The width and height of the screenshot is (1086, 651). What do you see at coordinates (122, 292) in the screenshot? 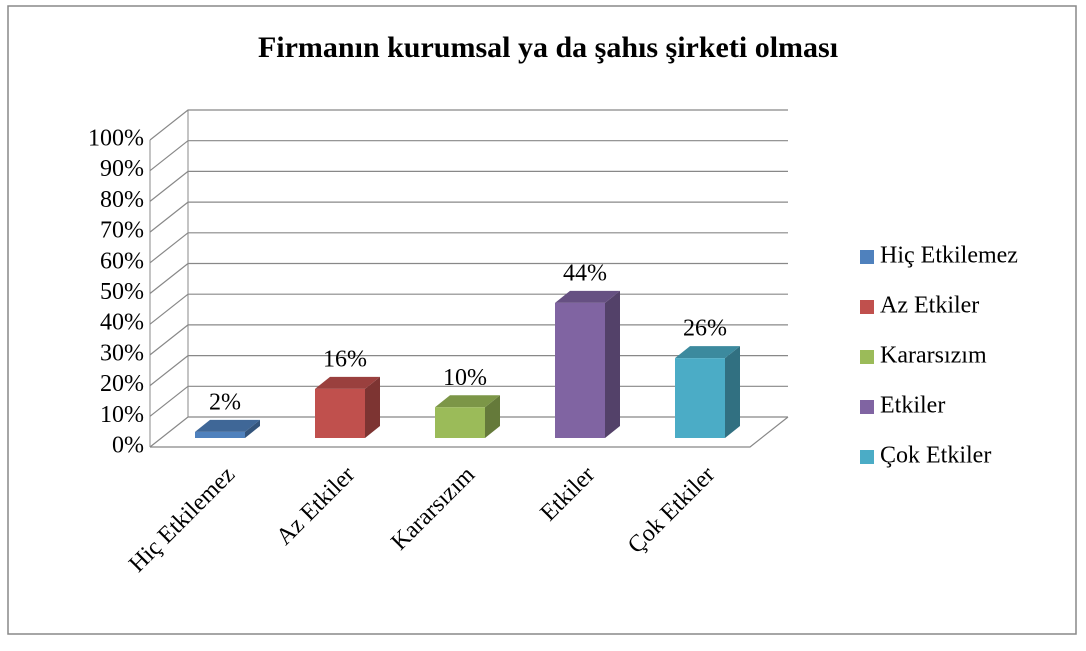
I see `y-tick-label: 50%` at bounding box center [122, 292].